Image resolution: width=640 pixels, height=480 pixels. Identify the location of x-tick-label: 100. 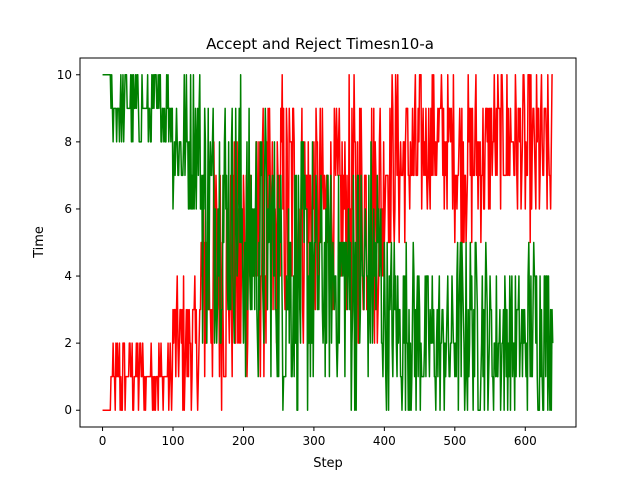
(173, 441).